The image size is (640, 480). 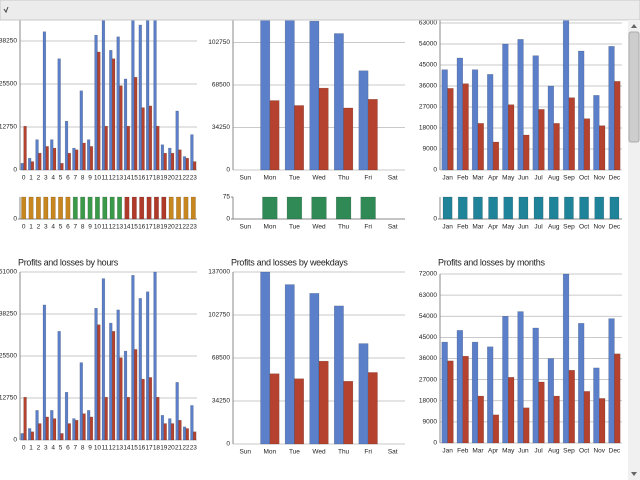 What do you see at coordinates (113, 448) in the screenshot?
I see `x-tick-label: 12` at bounding box center [113, 448].